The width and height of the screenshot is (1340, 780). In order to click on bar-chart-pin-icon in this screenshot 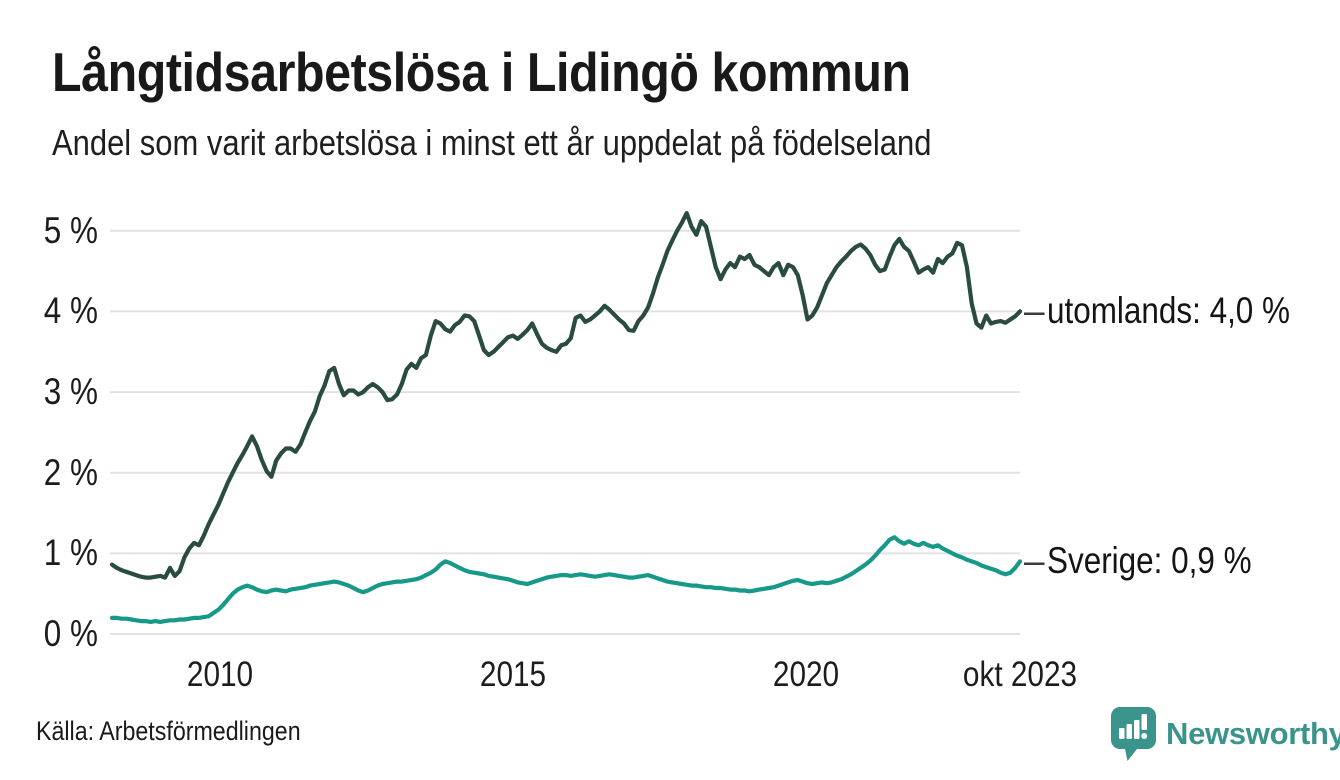, I will do `click(1133, 734)`.